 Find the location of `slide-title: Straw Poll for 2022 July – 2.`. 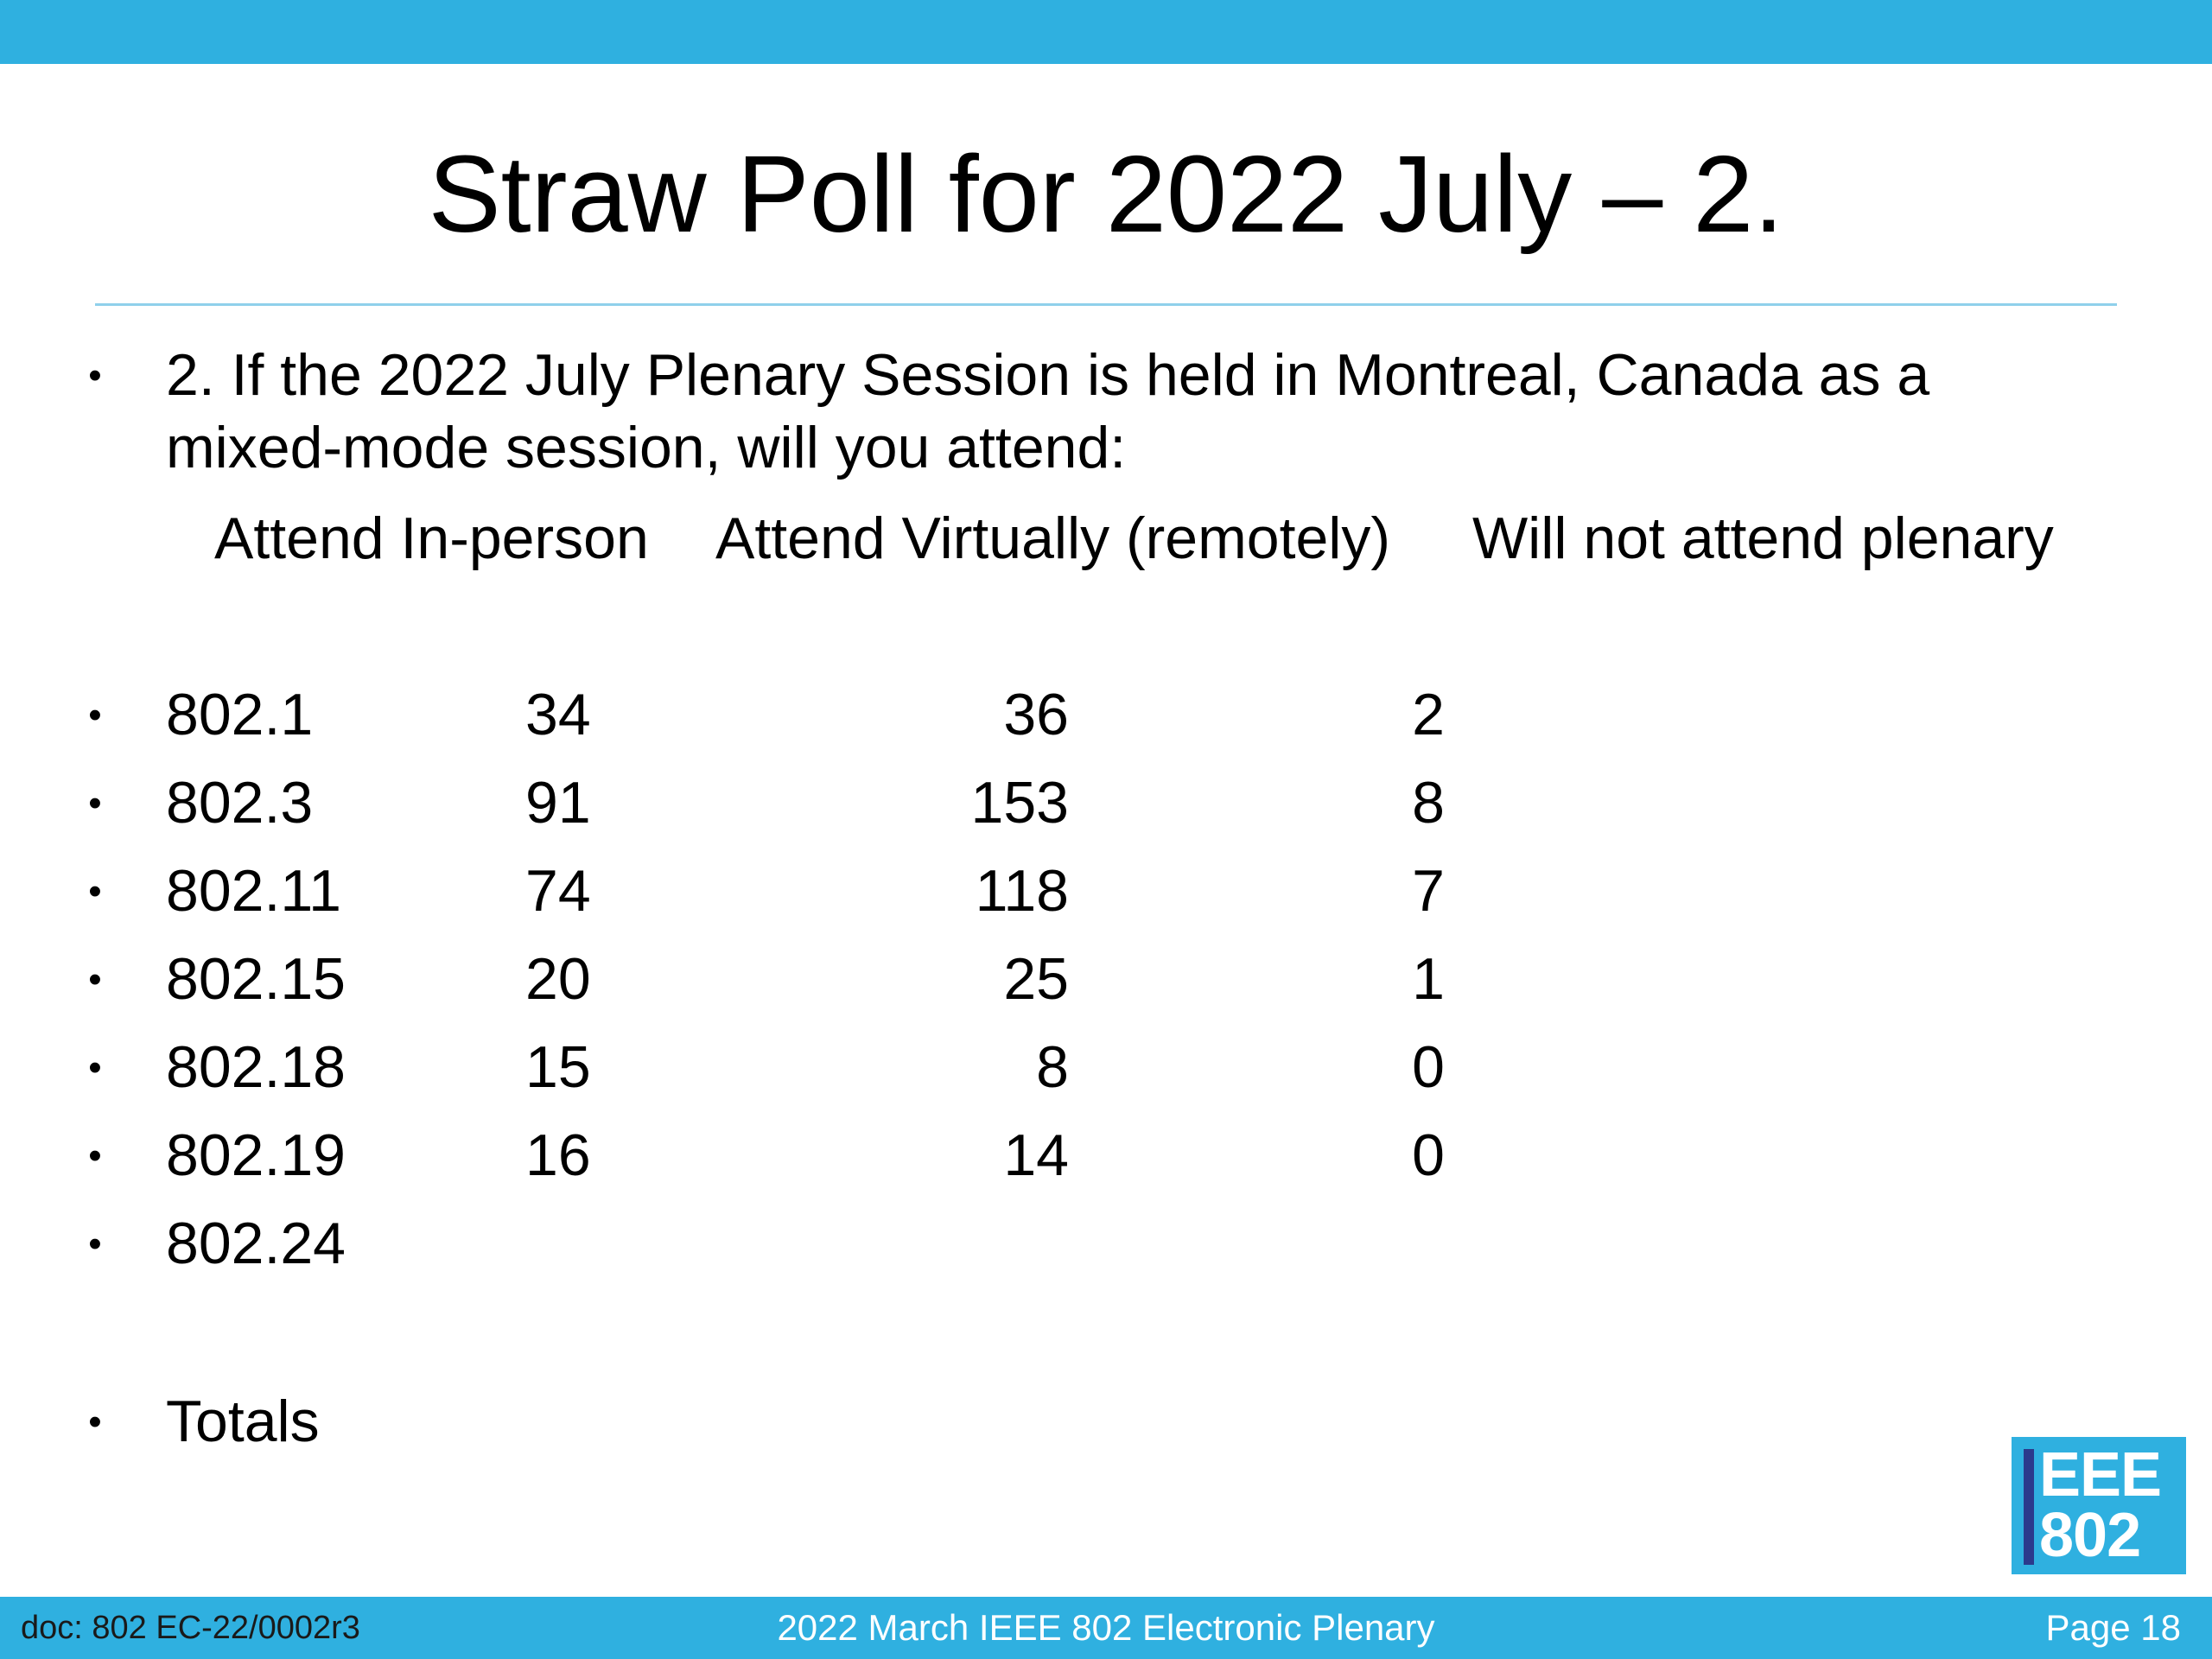

slide-title: Straw Poll for 2022 July – 2. is located at coordinates (1106, 194).